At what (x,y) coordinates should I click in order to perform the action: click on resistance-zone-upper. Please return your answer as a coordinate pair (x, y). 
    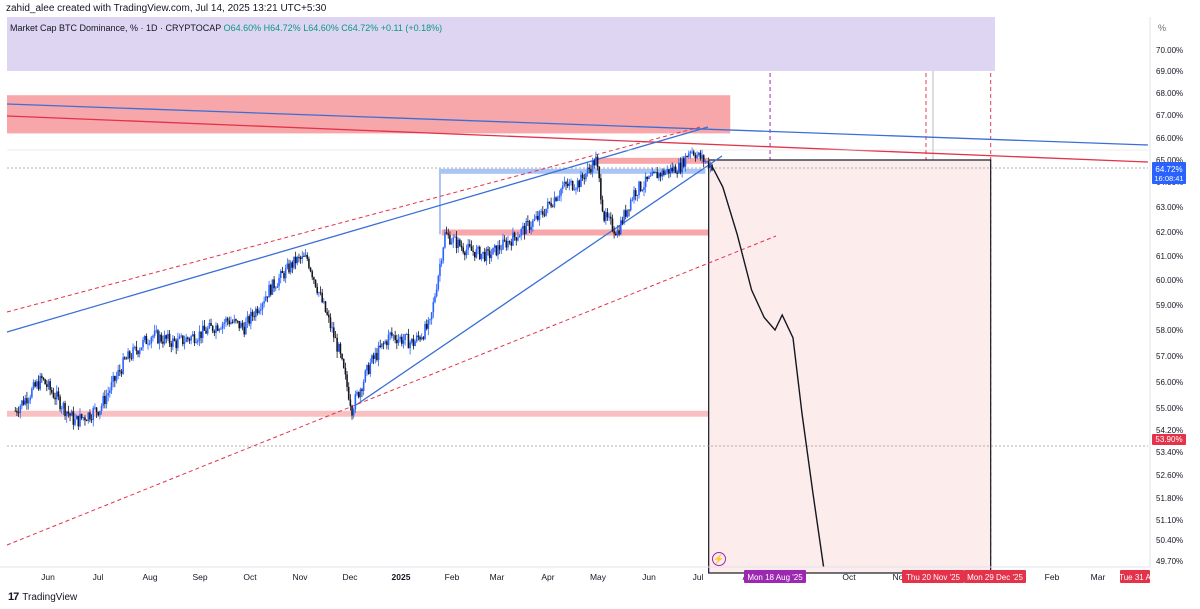
    Looking at the image, I should click on (652, 160).